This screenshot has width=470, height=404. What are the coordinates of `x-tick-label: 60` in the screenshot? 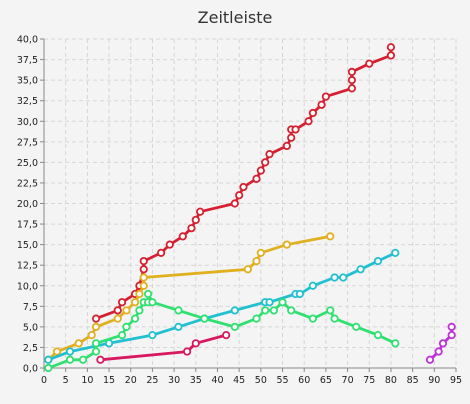 It's located at (304, 380).